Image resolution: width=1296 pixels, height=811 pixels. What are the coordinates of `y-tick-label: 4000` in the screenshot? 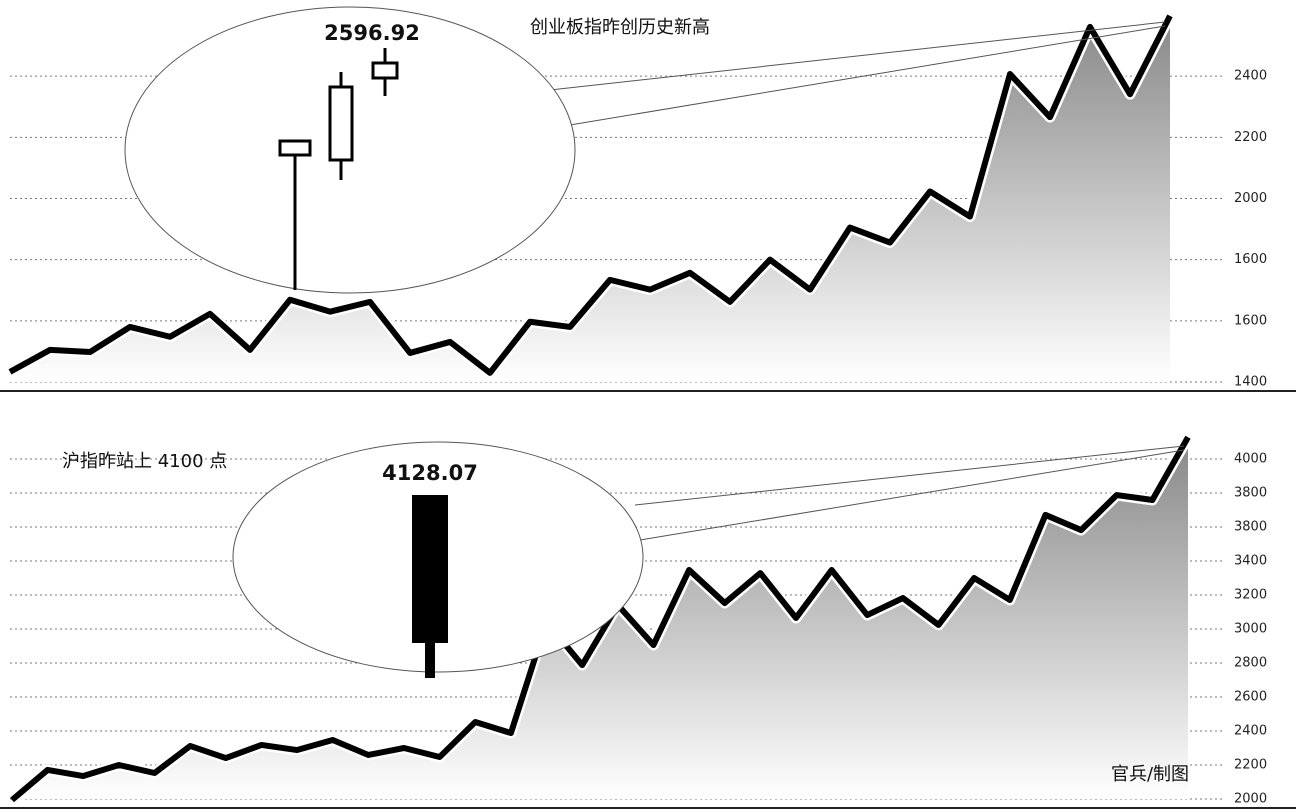 It's located at (1250, 459).